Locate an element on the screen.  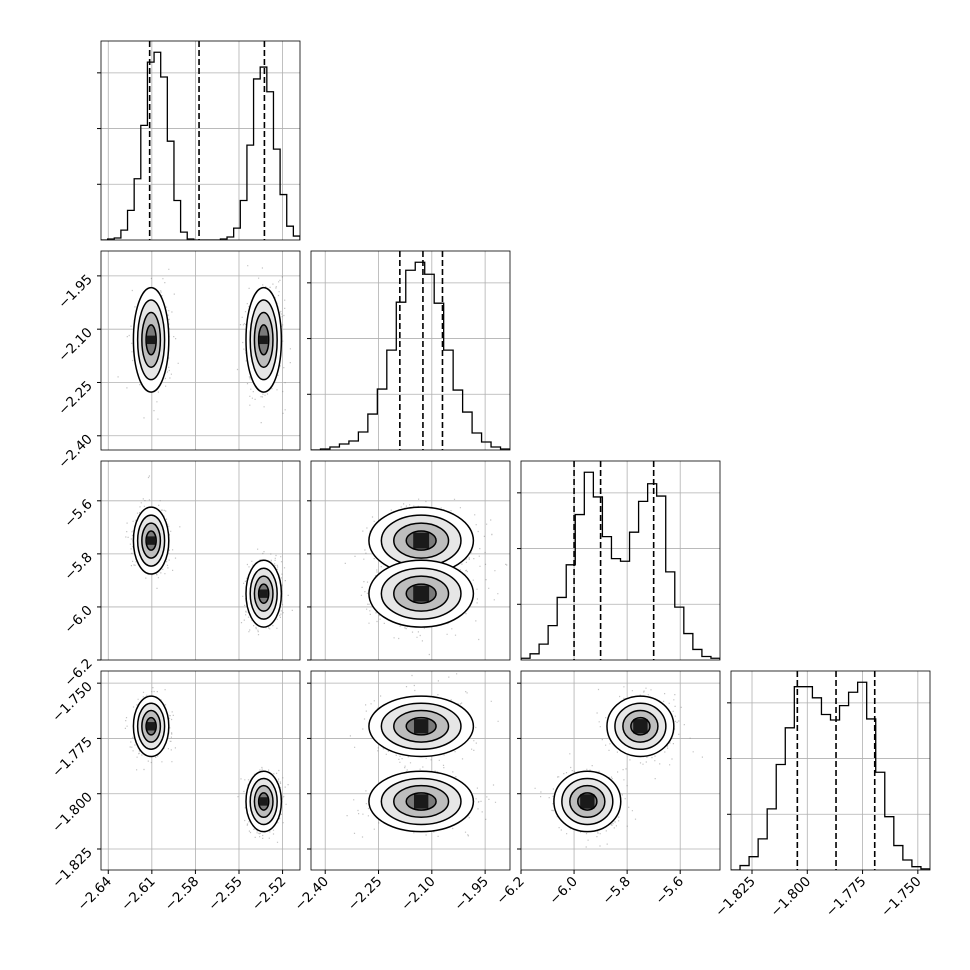
x-tick-label: −1.825 is located at coordinates (735, 897).